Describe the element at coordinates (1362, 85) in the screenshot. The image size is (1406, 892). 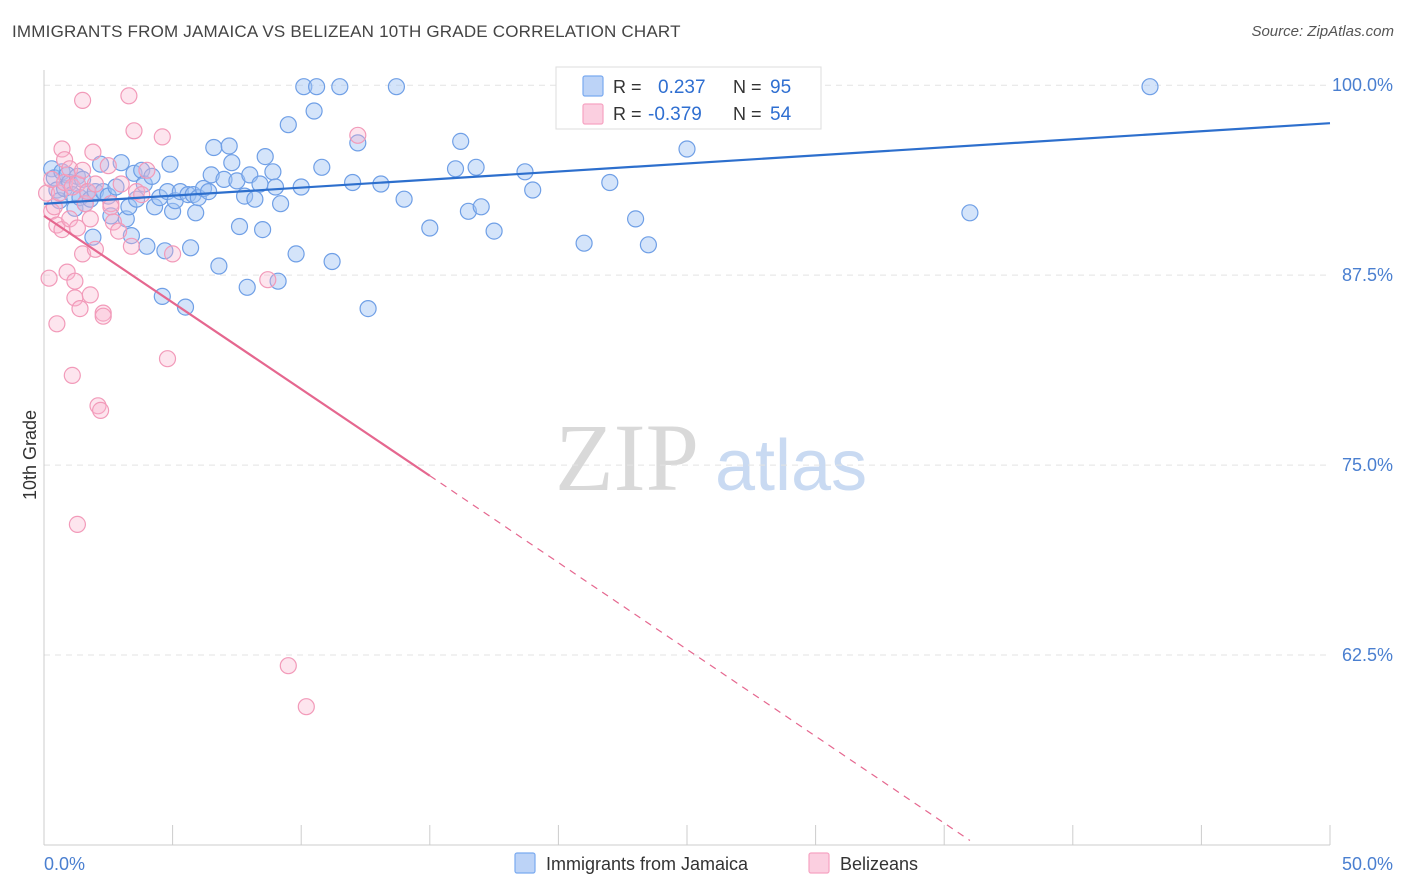
I see `y-tick-label: 100.0%` at that location.